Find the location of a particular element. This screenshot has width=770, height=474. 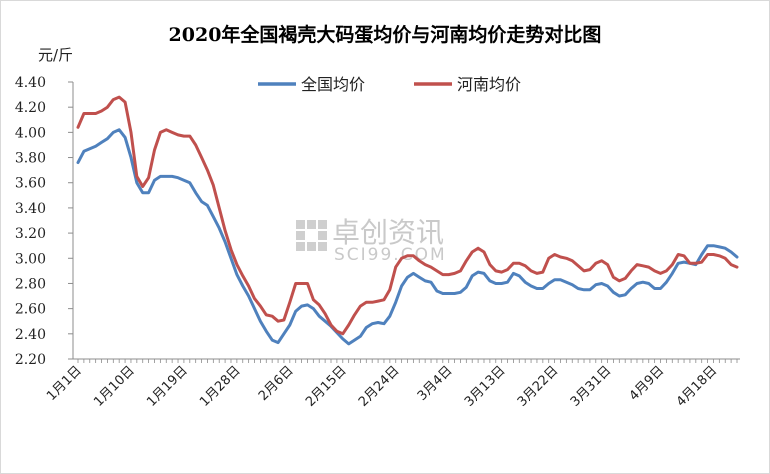

x-tick-label: 4月18日 is located at coordinates (697, 386).